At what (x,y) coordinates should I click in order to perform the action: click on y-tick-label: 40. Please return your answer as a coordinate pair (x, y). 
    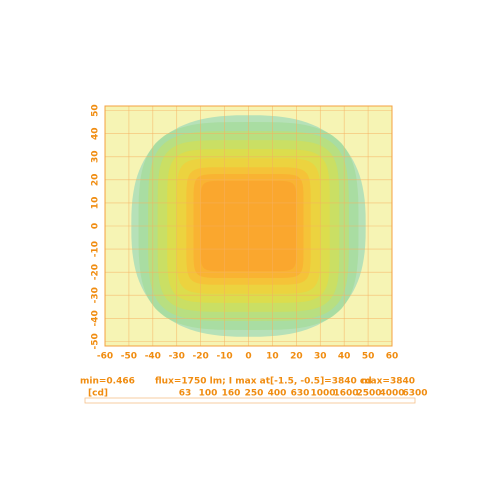
    Looking at the image, I should click on (96, 133).